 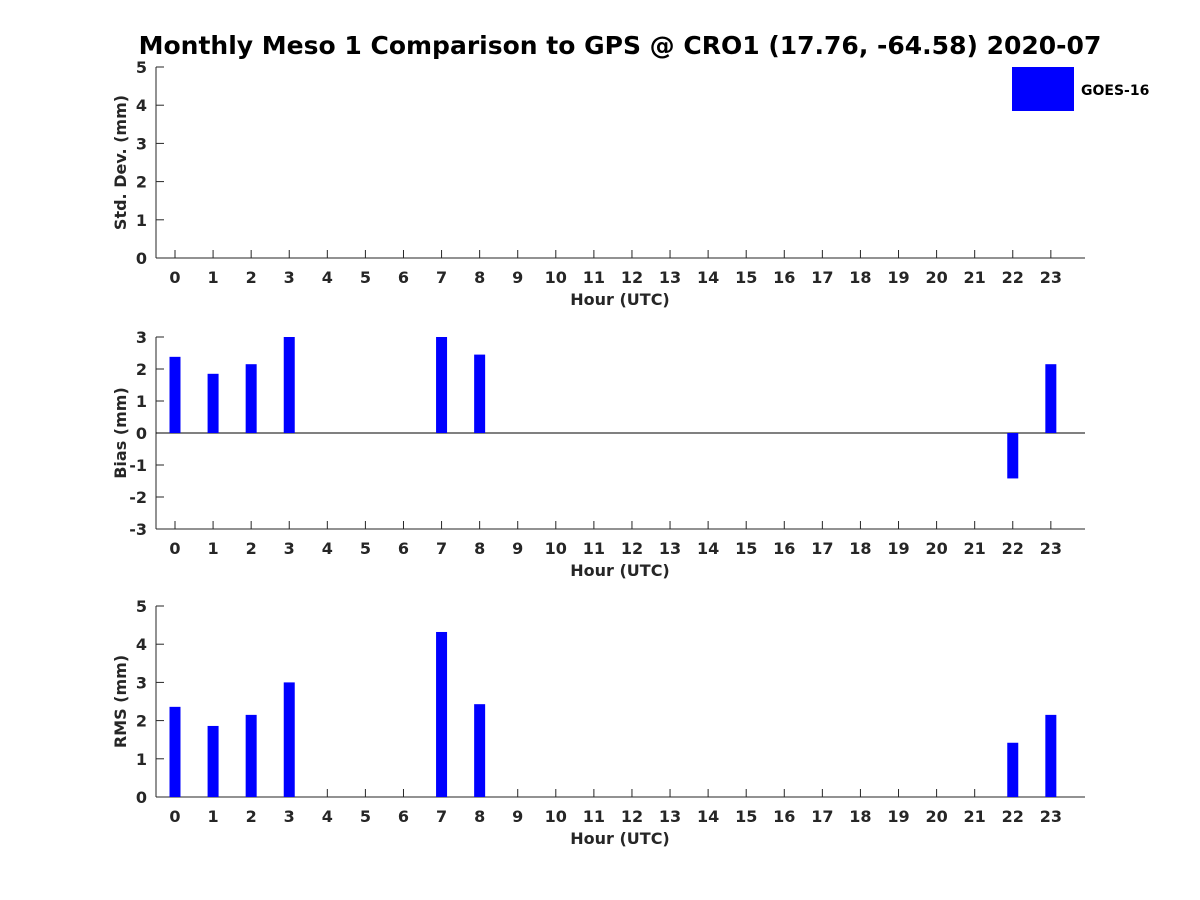 I want to click on y-tick-label: 3, so click(x=141, y=143).